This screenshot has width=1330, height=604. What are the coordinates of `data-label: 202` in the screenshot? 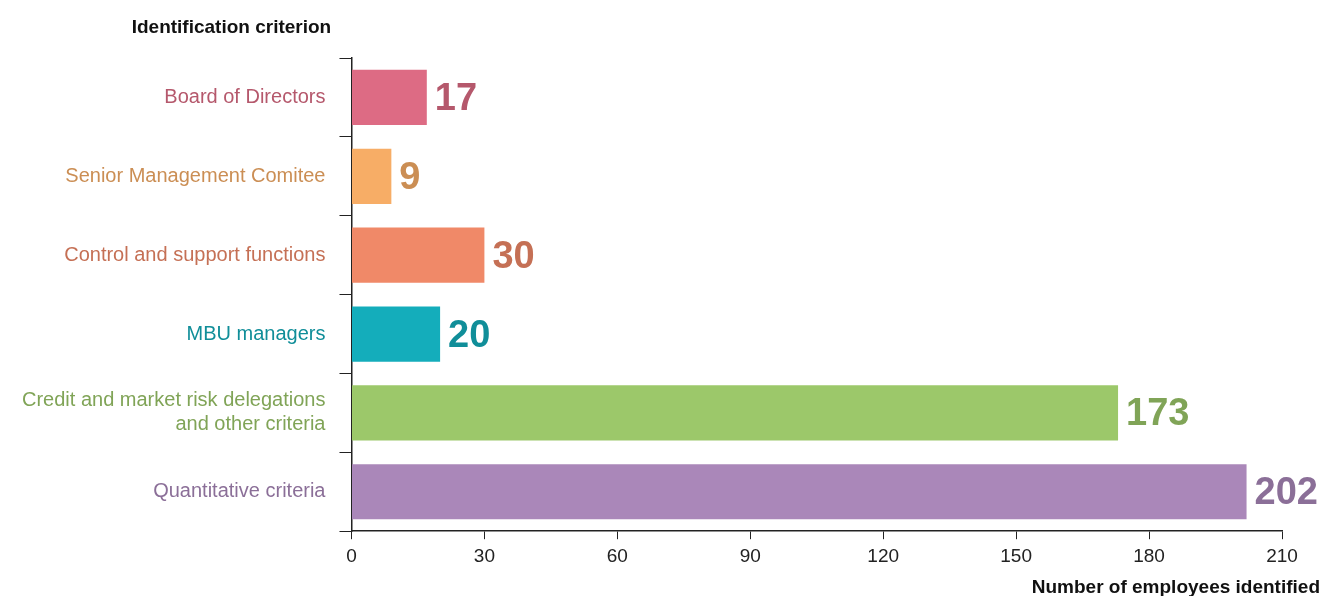 It's located at (1286, 491).